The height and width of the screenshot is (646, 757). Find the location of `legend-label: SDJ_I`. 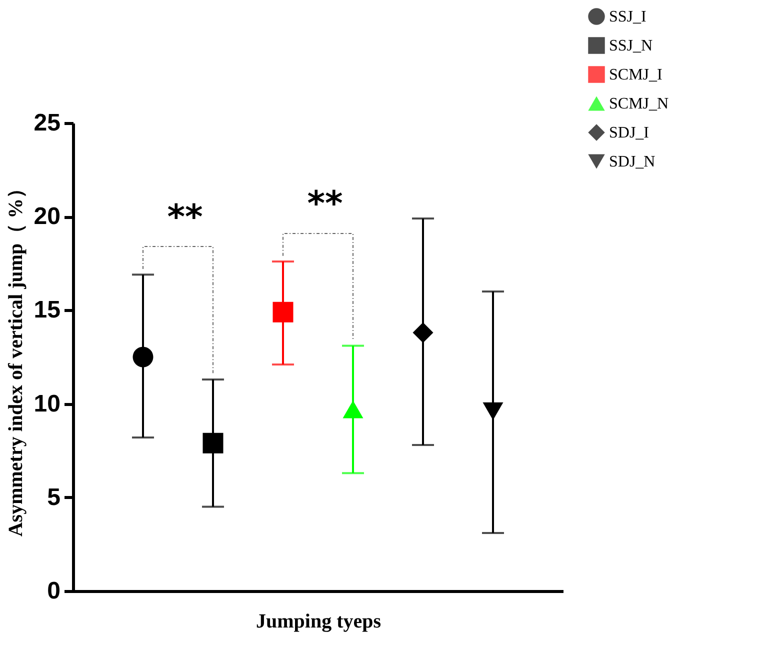

legend-label: SDJ_I is located at coordinates (629, 133).